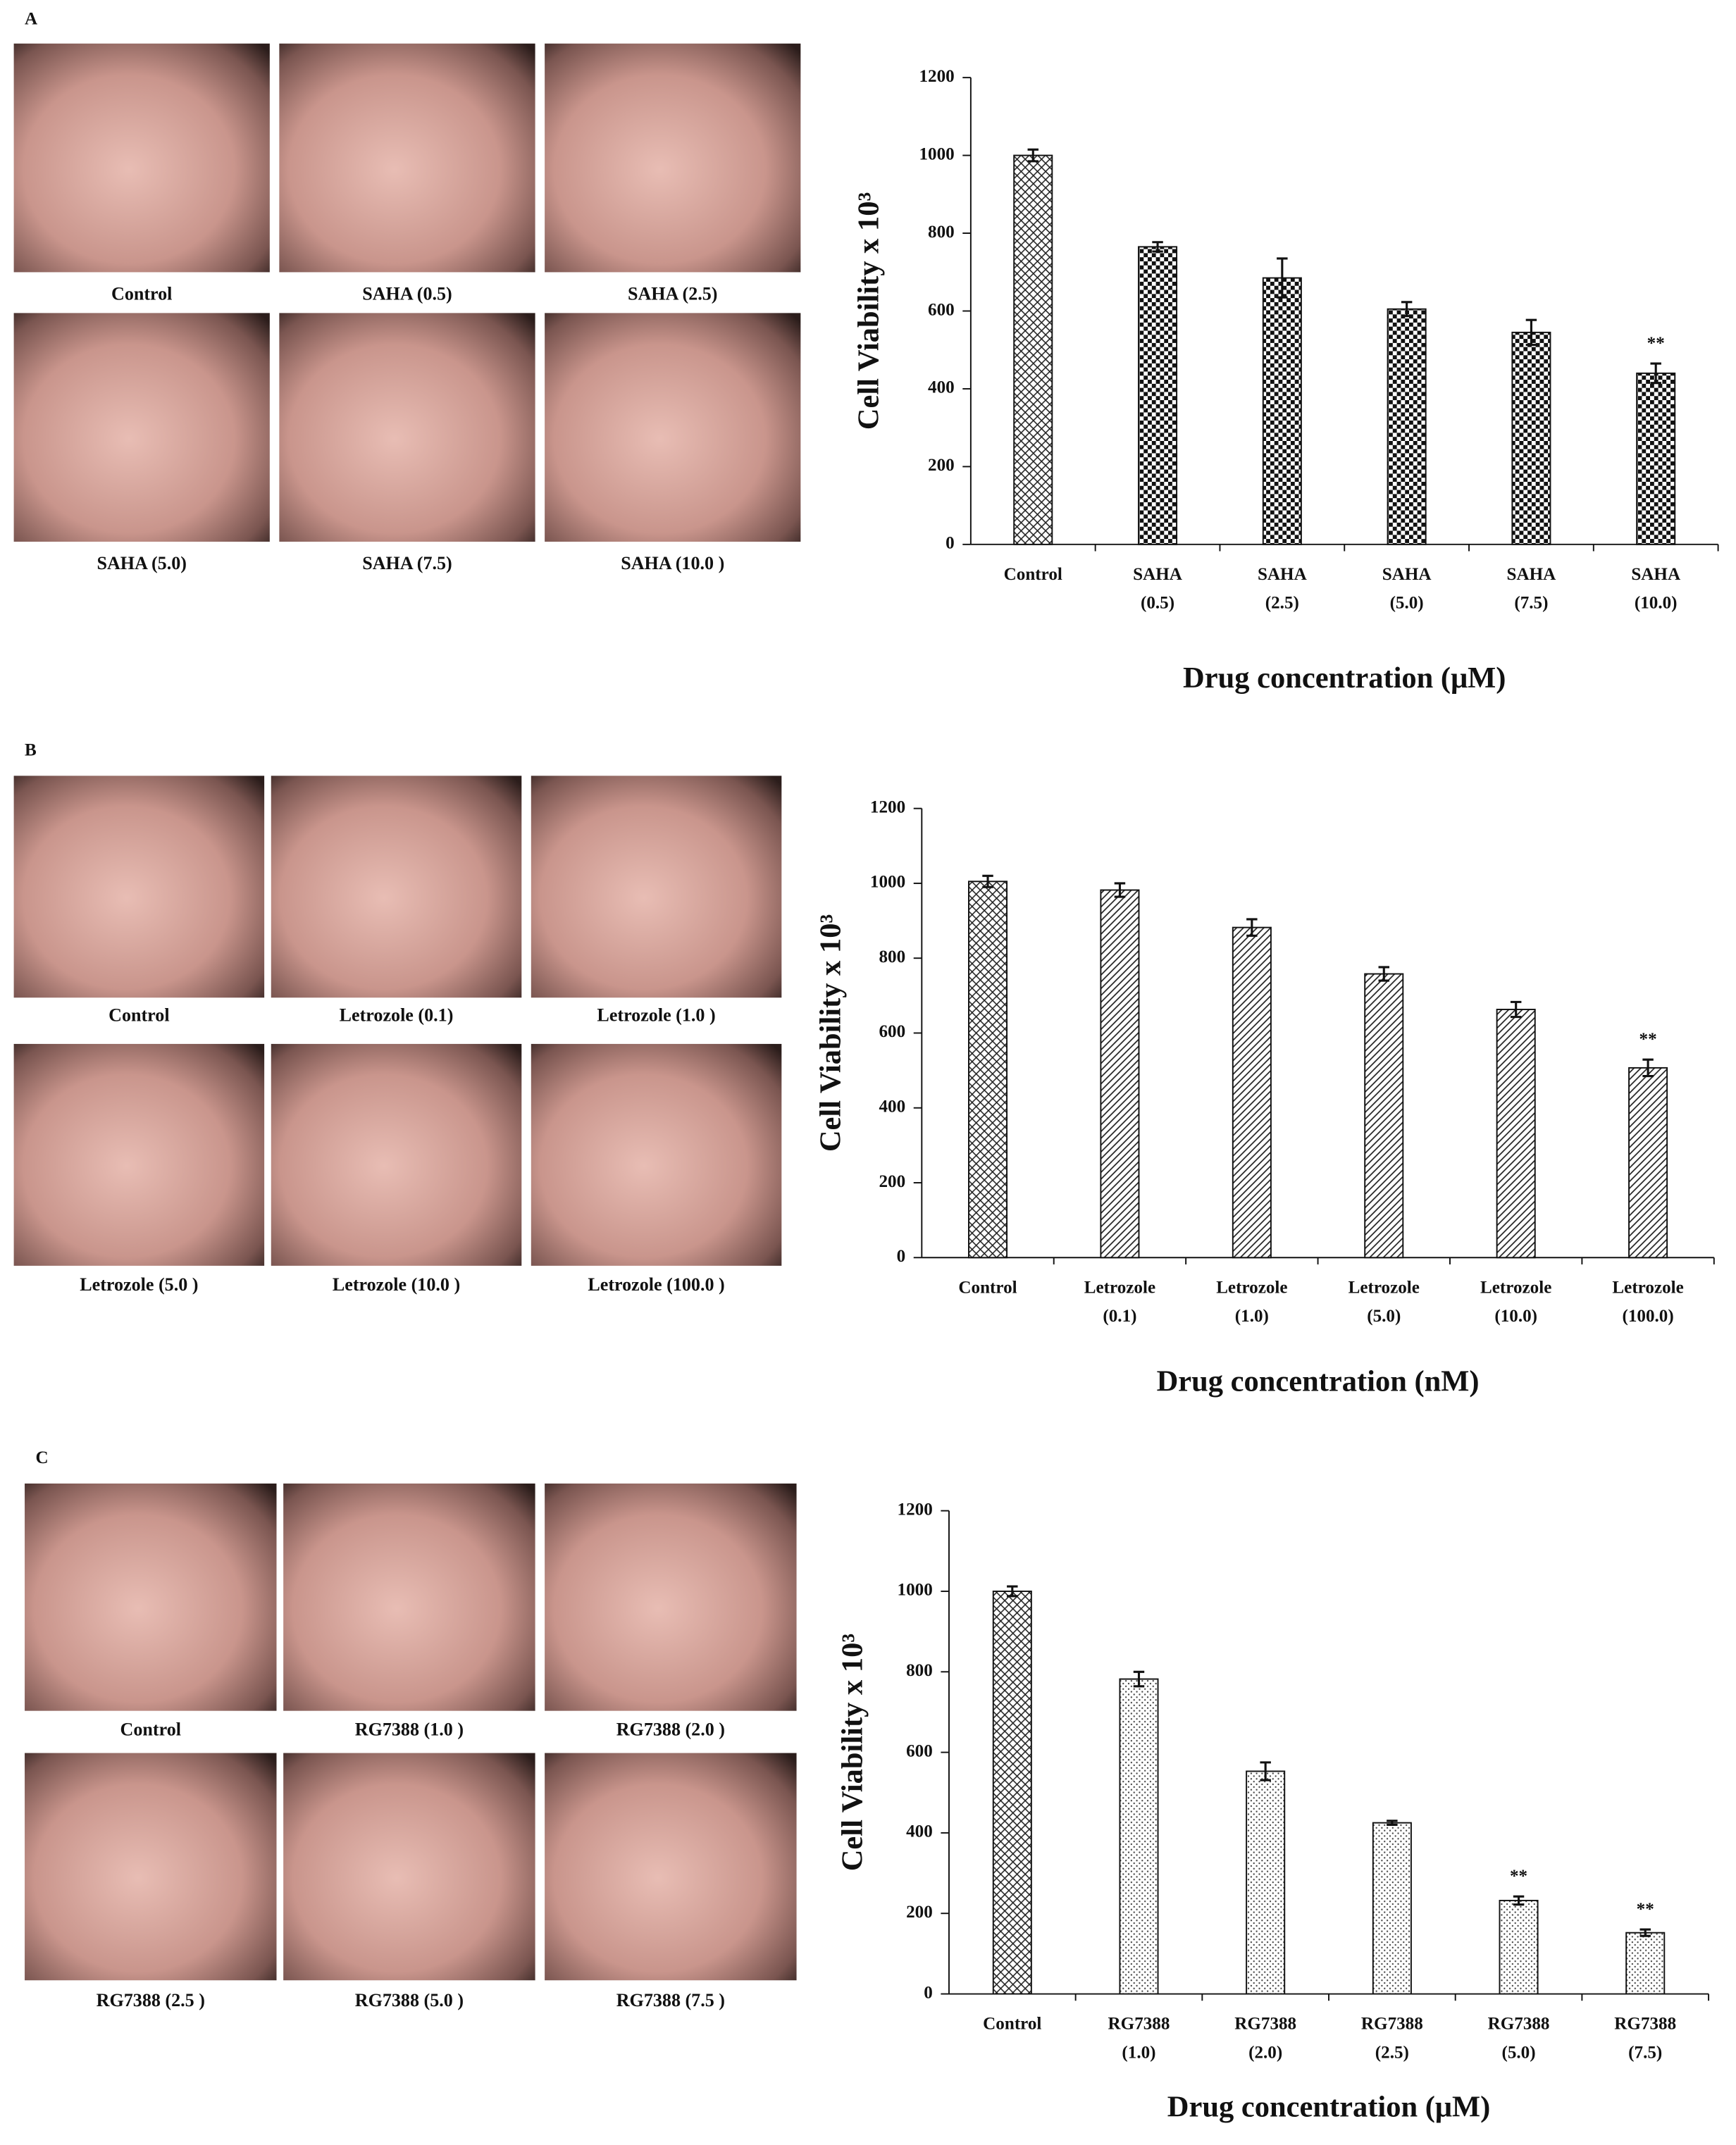 The image size is (1736, 2145). What do you see at coordinates (396, 1284) in the screenshot?
I see `image-caption: Letrozole (10.0 )` at bounding box center [396, 1284].